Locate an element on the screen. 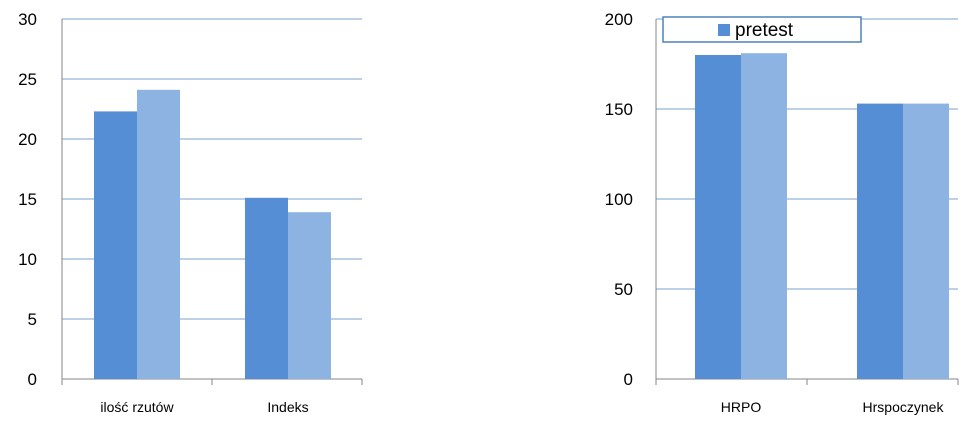 This screenshot has height=421, width=973. y-tick-label: 30 is located at coordinates (27, 19).